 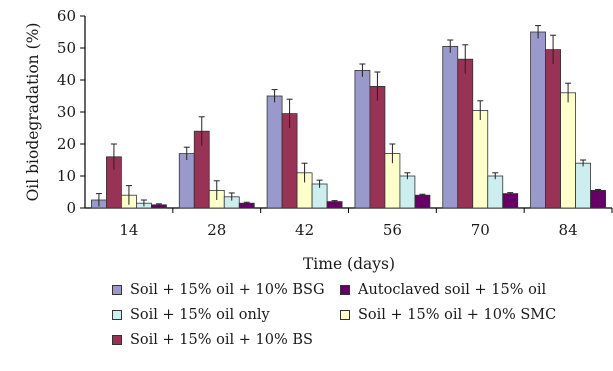 I want to click on x-tick-label: 56, so click(x=392, y=230).